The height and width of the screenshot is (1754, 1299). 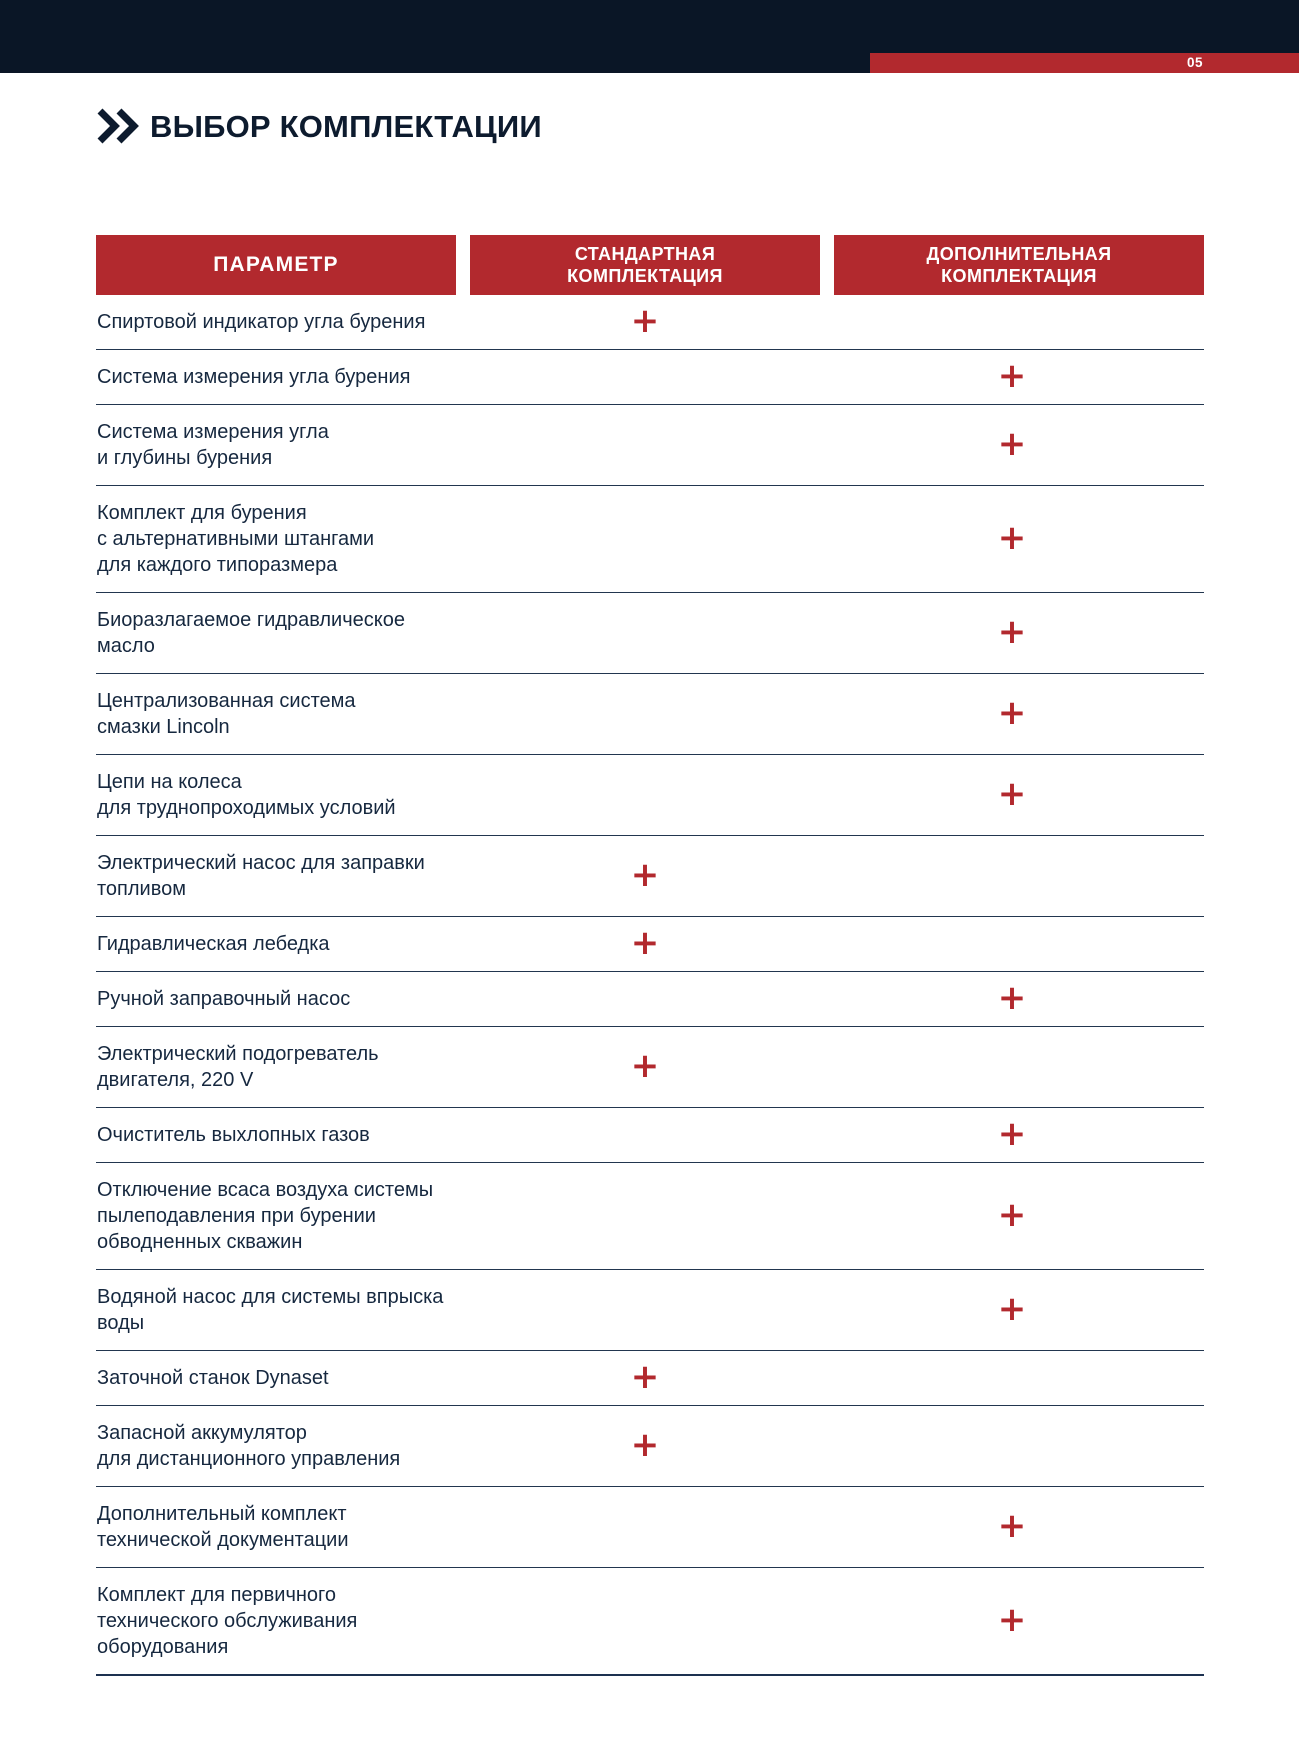 I want to click on table-row: Гидравлическая лебедка +, so click(x=650, y=944).